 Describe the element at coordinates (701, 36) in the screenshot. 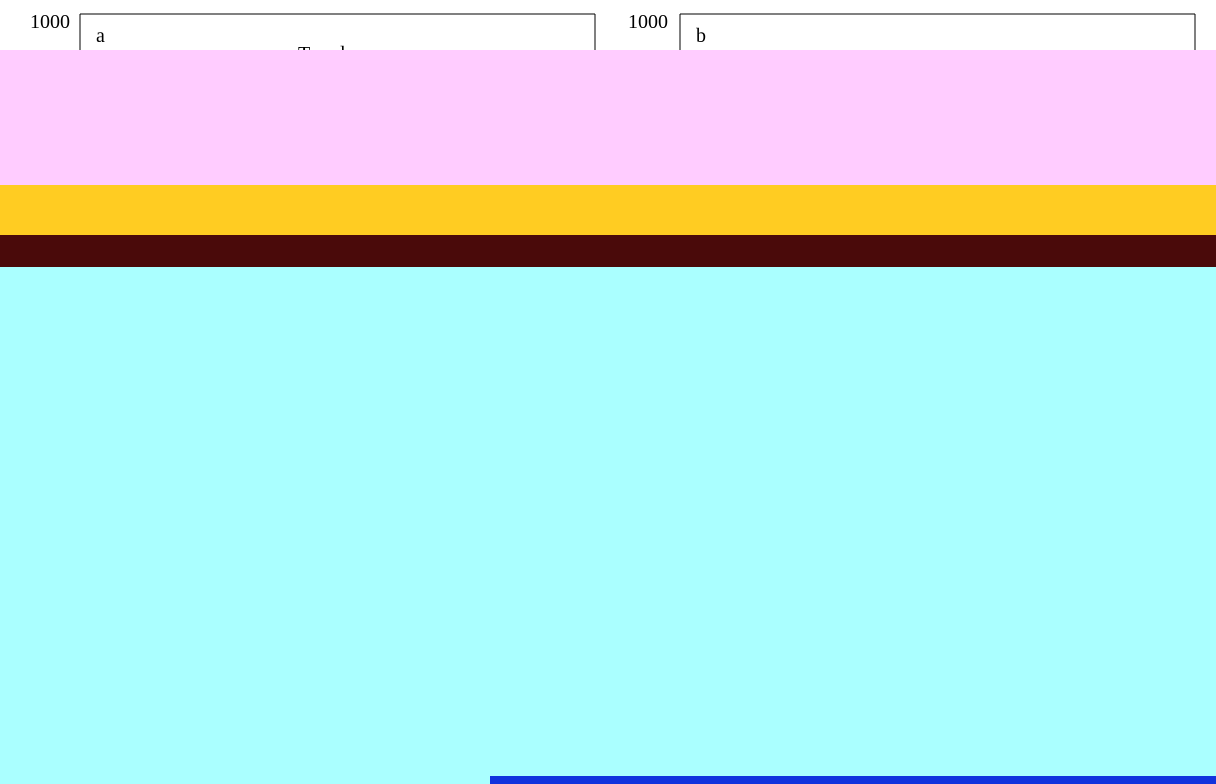

I see `panel-label: b` at that location.